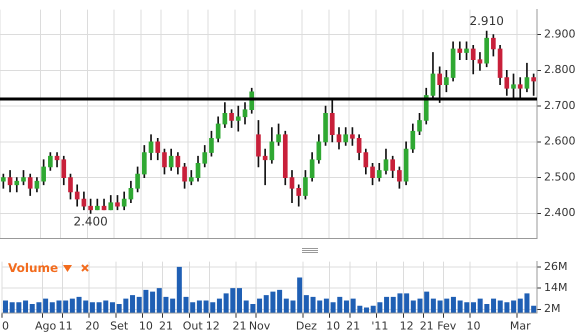 The width and height of the screenshot is (581, 335). Describe the element at coordinates (92, 325) in the screenshot. I see `x-tick-label: 20` at that location.